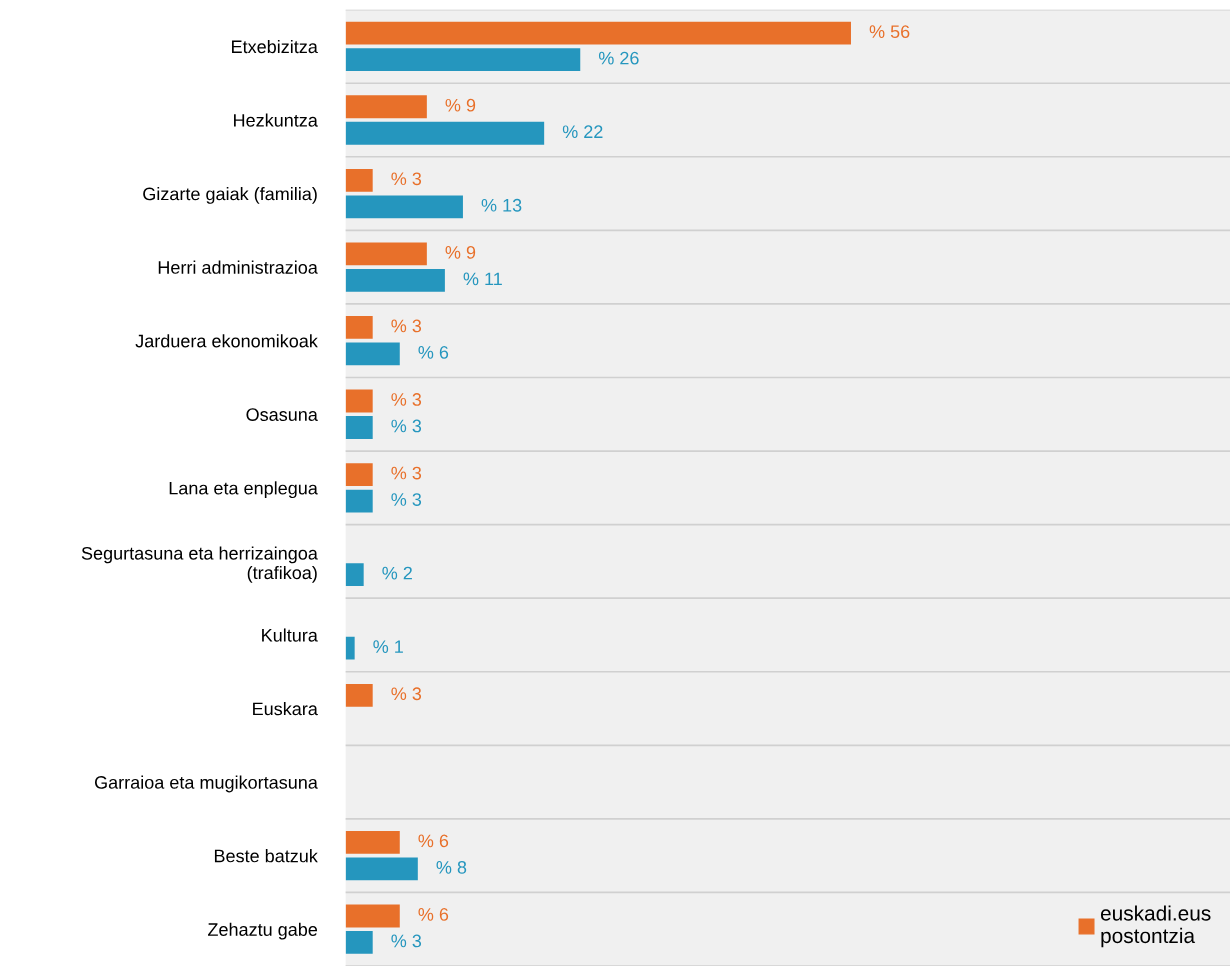 This screenshot has height=966, width=1230. What do you see at coordinates (226, 341) in the screenshot?
I see `y-tick-label: Jarduera ekonomikoak` at bounding box center [226, 341].